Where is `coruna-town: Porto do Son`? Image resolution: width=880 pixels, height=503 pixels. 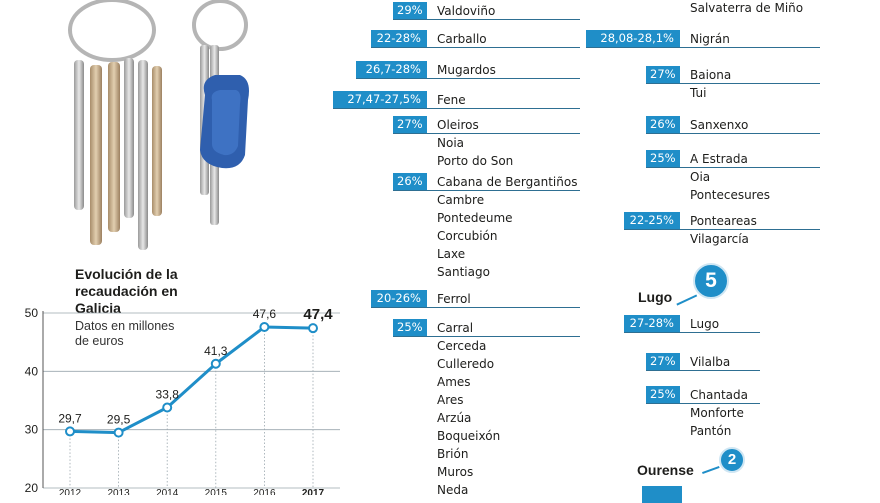 coruna-town: Porto do Son is located at coordinates (475, 161).